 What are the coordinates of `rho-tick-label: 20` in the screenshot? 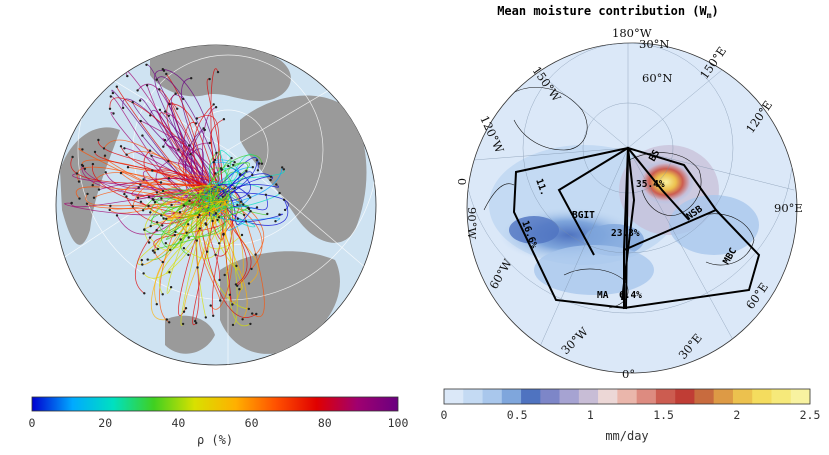 It's located at (105, 423).